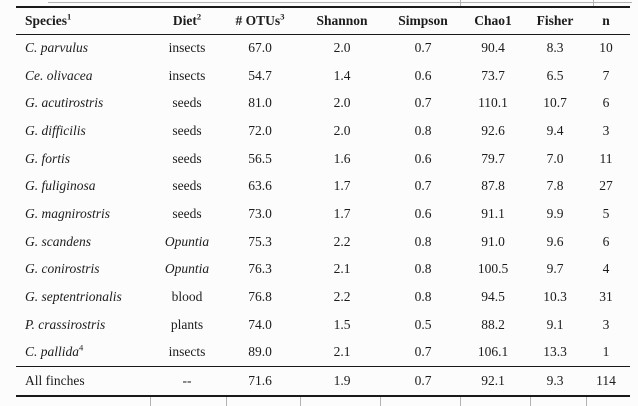 The width and height of the screenshot is (638, 406). I want to click on species-name: C. pallida, so click(52, 352).